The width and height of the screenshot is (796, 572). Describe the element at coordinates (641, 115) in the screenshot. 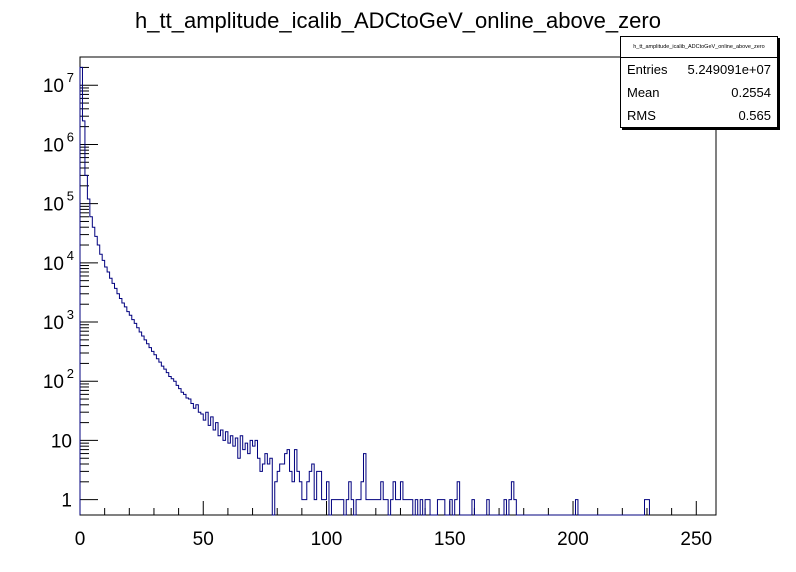

I see `stats-label: RMS` at that location.